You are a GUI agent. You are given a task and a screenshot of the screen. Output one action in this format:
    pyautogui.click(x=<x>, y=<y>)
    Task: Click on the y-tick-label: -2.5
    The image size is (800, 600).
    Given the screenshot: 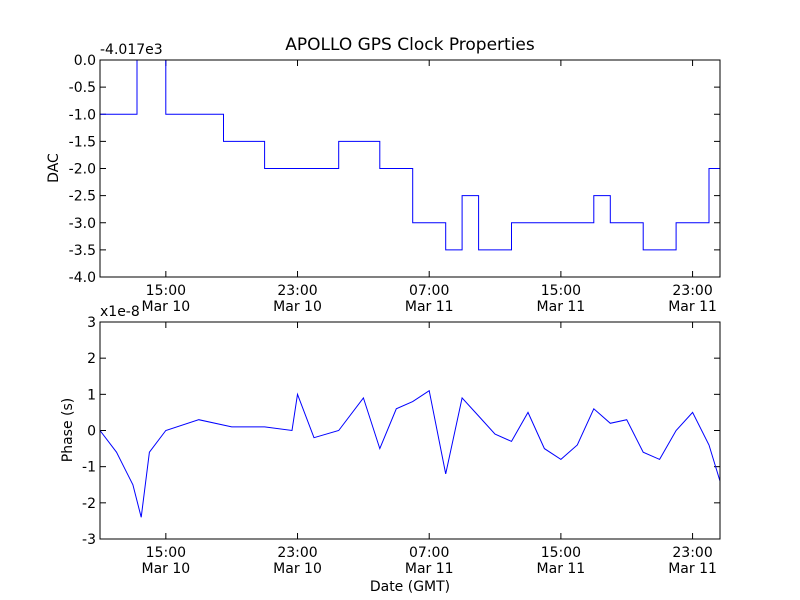 What is the action you would take?
    pyautogui.click(x=82, y=197)
    